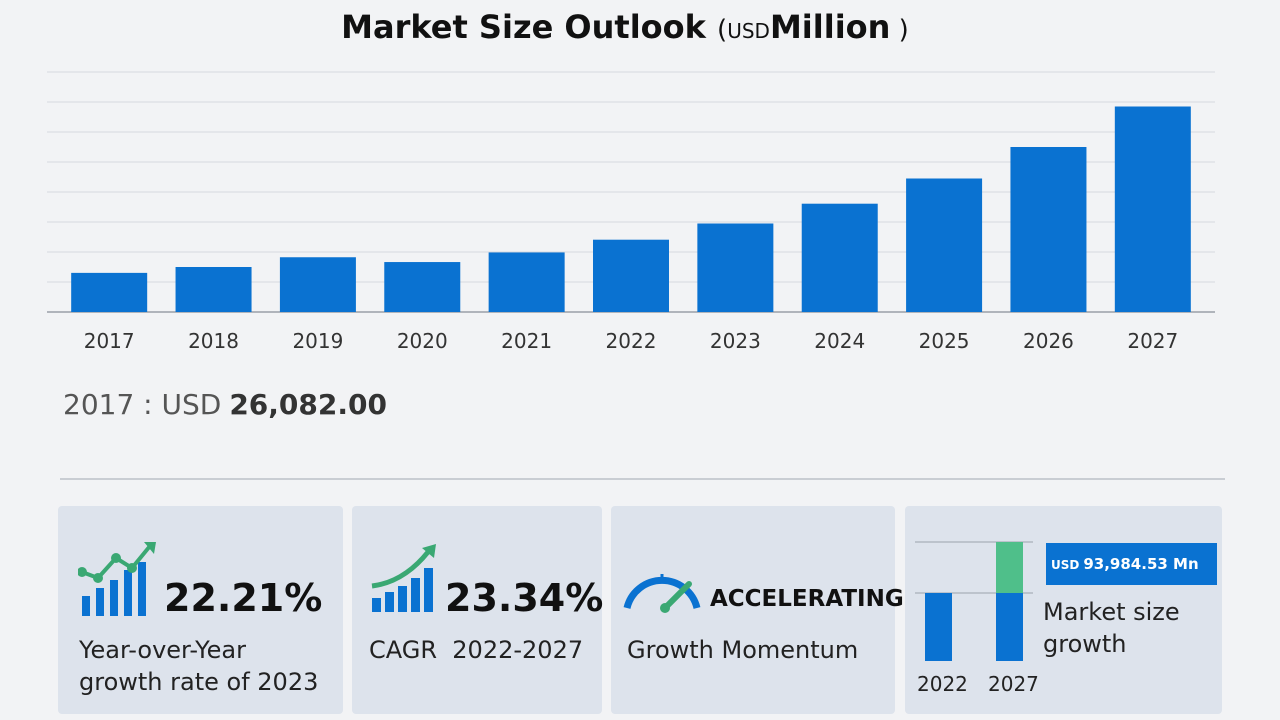 Image resolution: width=1280 pixels, height=720 pixels. Describe the element at coordinates (944, 341) in the screenshot. I see `x-tick-label-2025: 2025` at that location.